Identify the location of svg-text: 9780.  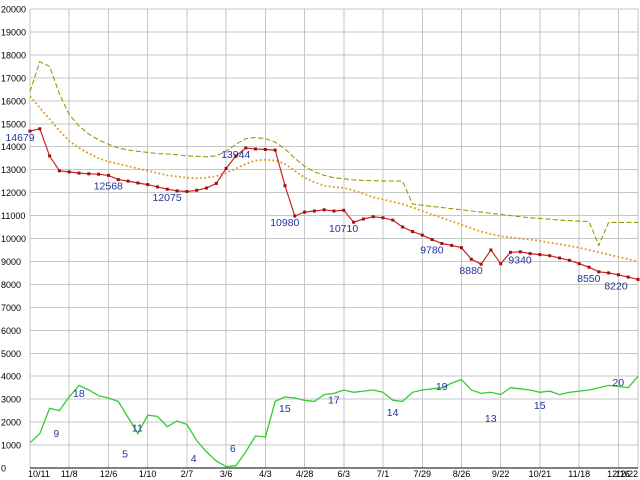
(432, 251).